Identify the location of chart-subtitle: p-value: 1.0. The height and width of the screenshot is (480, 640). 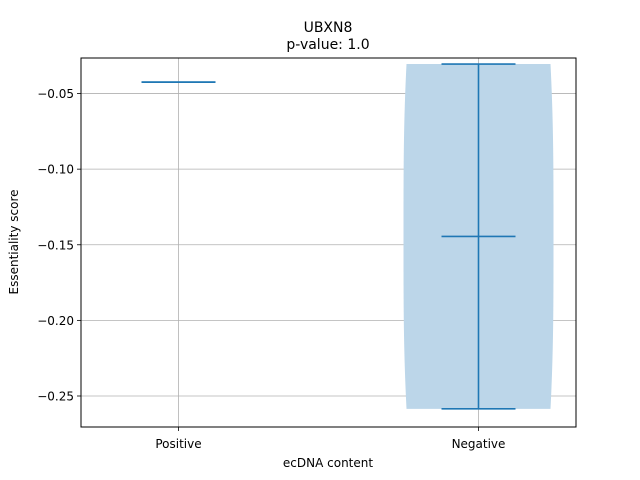
(327, 45).